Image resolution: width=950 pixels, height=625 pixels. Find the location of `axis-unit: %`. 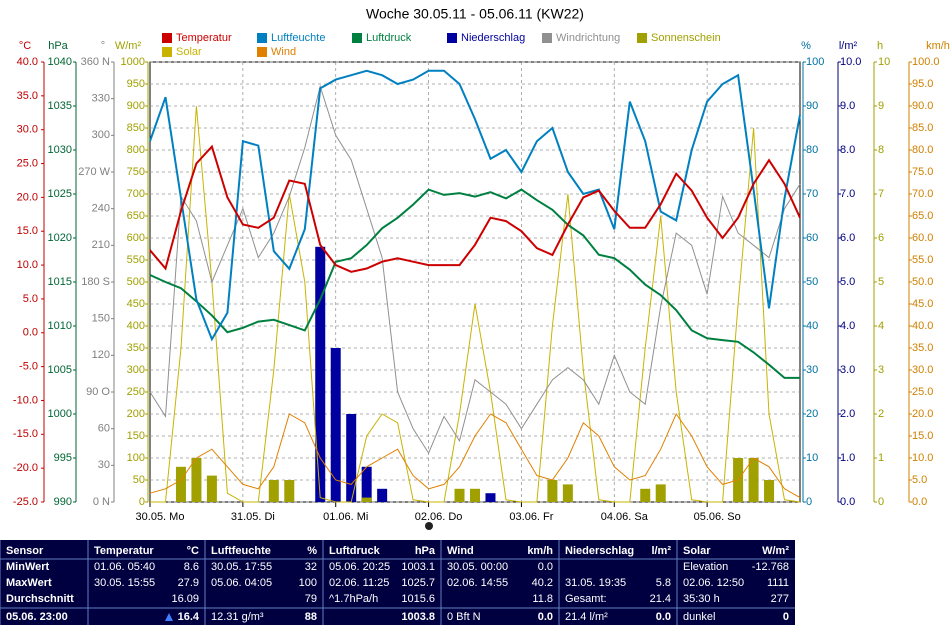

axis-unit: % is located at coordinates (806, 46).